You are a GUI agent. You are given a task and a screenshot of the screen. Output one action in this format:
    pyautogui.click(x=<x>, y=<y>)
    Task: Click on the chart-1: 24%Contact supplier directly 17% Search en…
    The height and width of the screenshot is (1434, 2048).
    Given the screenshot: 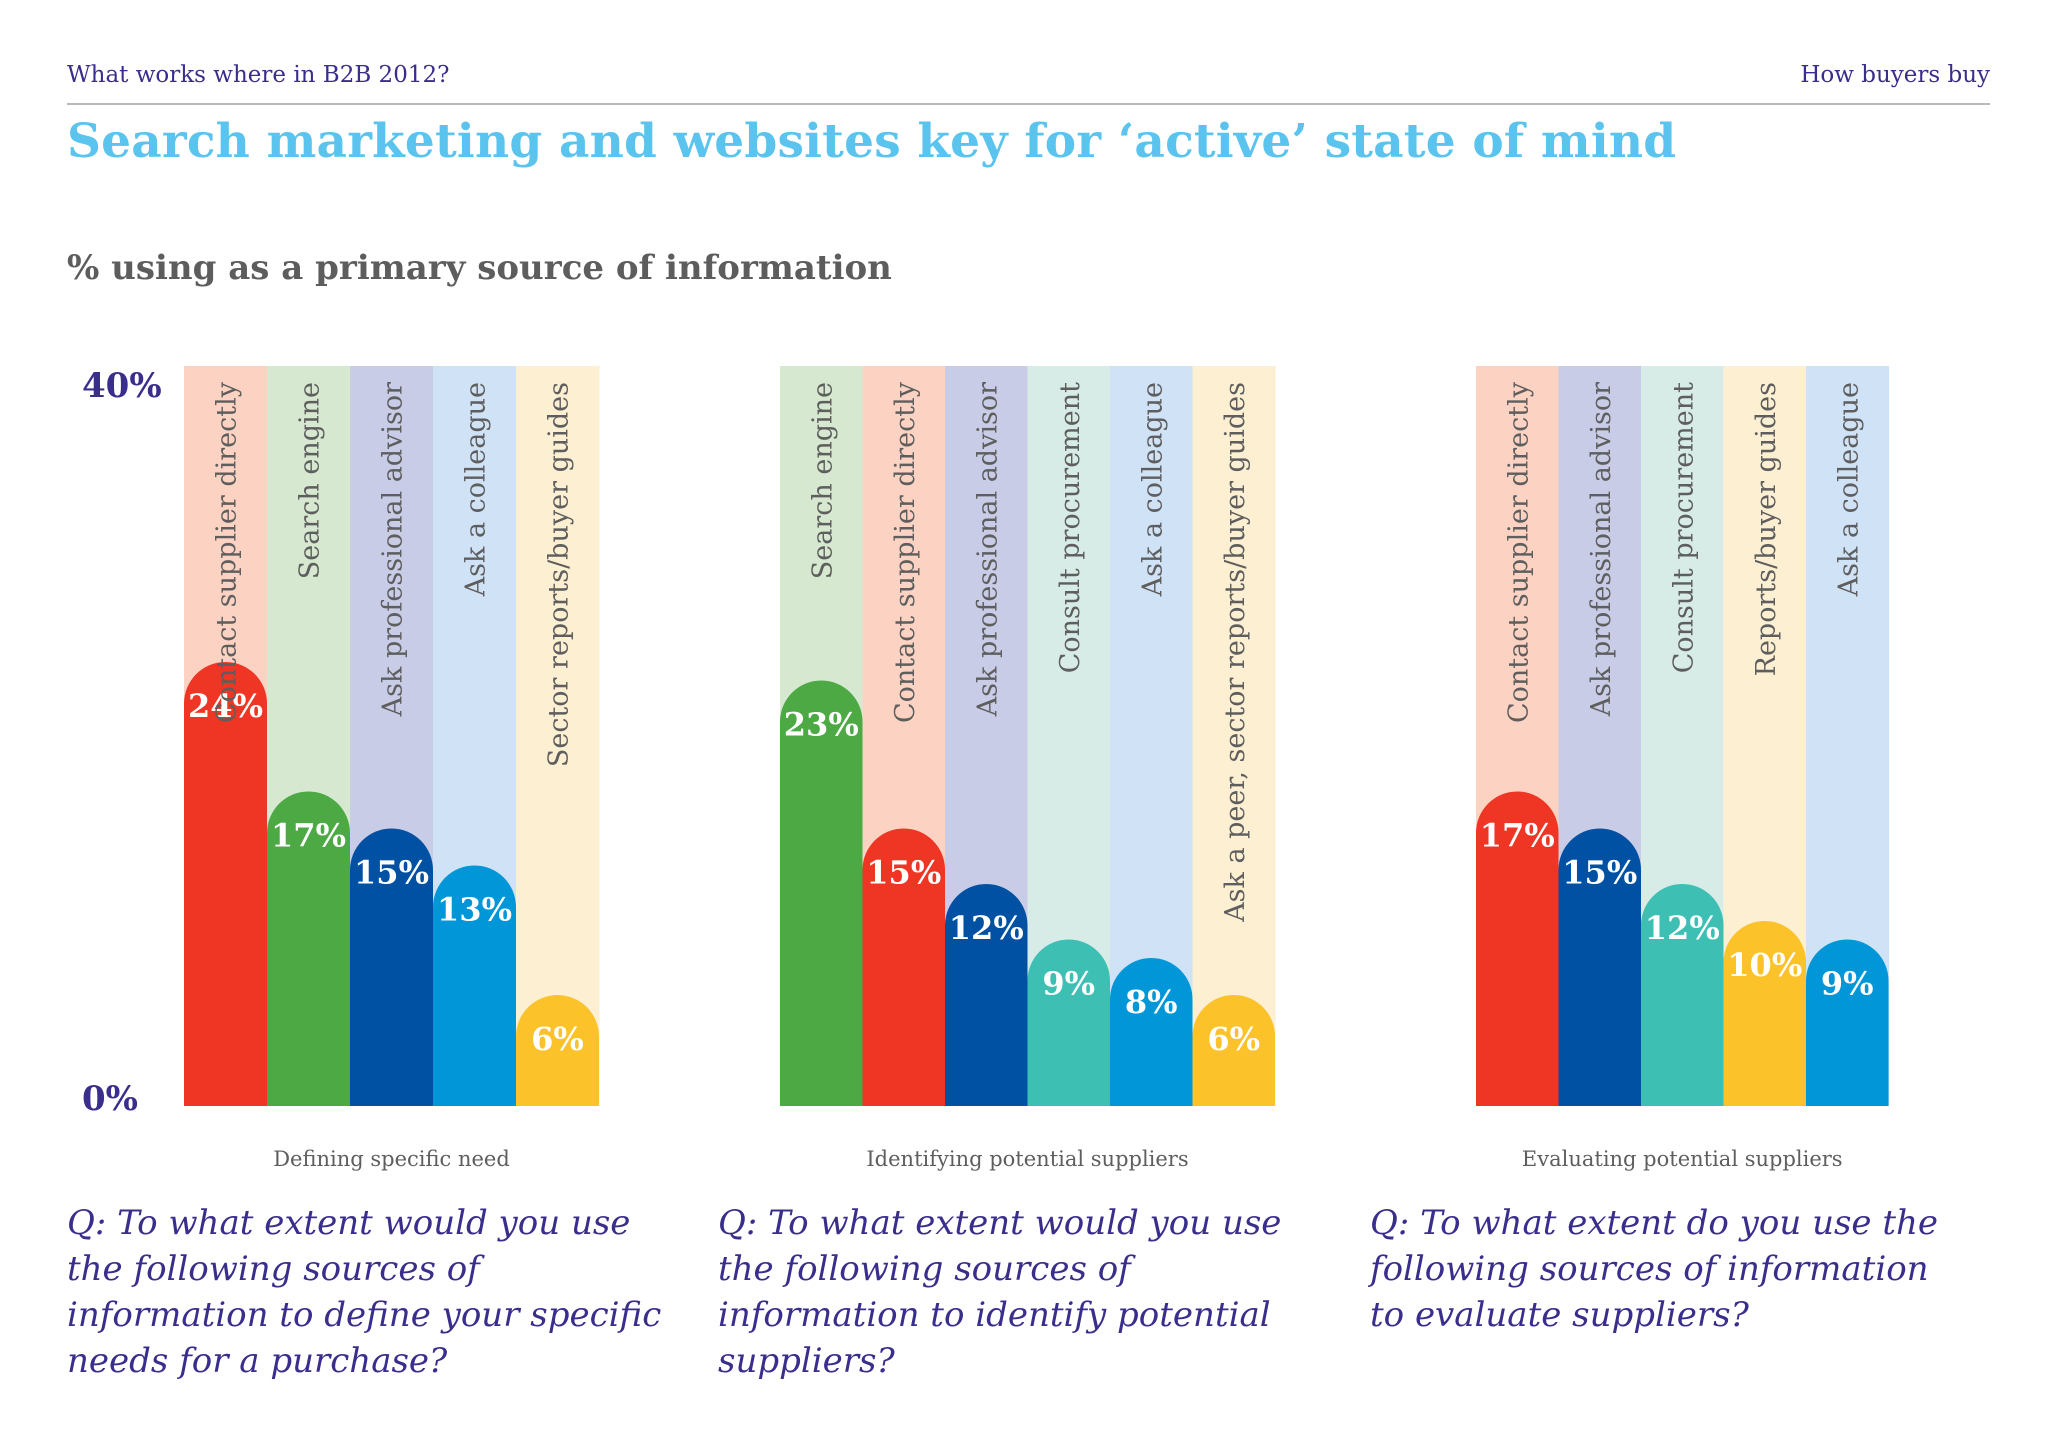 What is the action you would take?
    pyautogui.click(x=392, y=768)
    